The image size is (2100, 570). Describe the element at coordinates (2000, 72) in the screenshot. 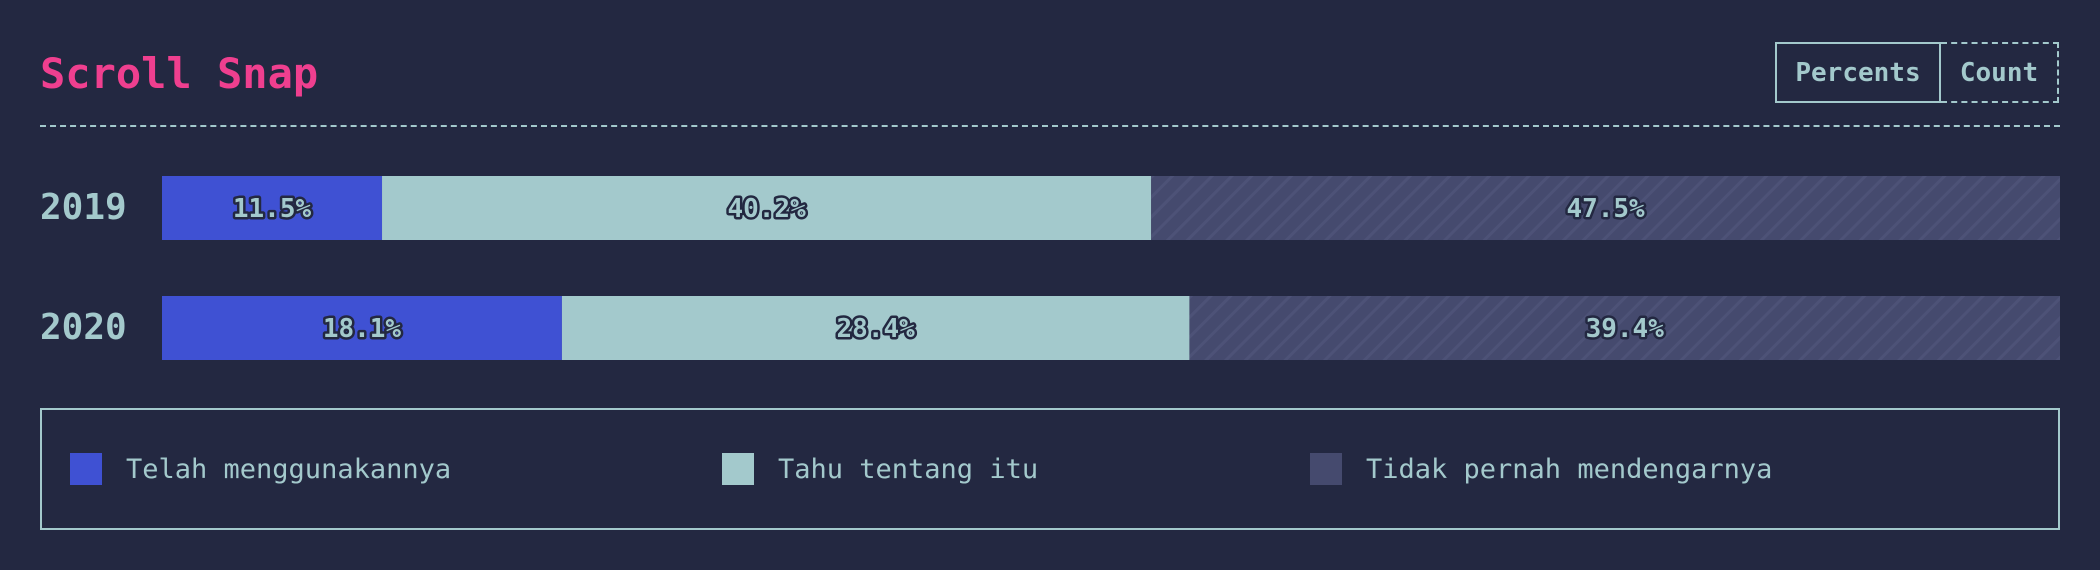

I see `count-button: Count` at that location.